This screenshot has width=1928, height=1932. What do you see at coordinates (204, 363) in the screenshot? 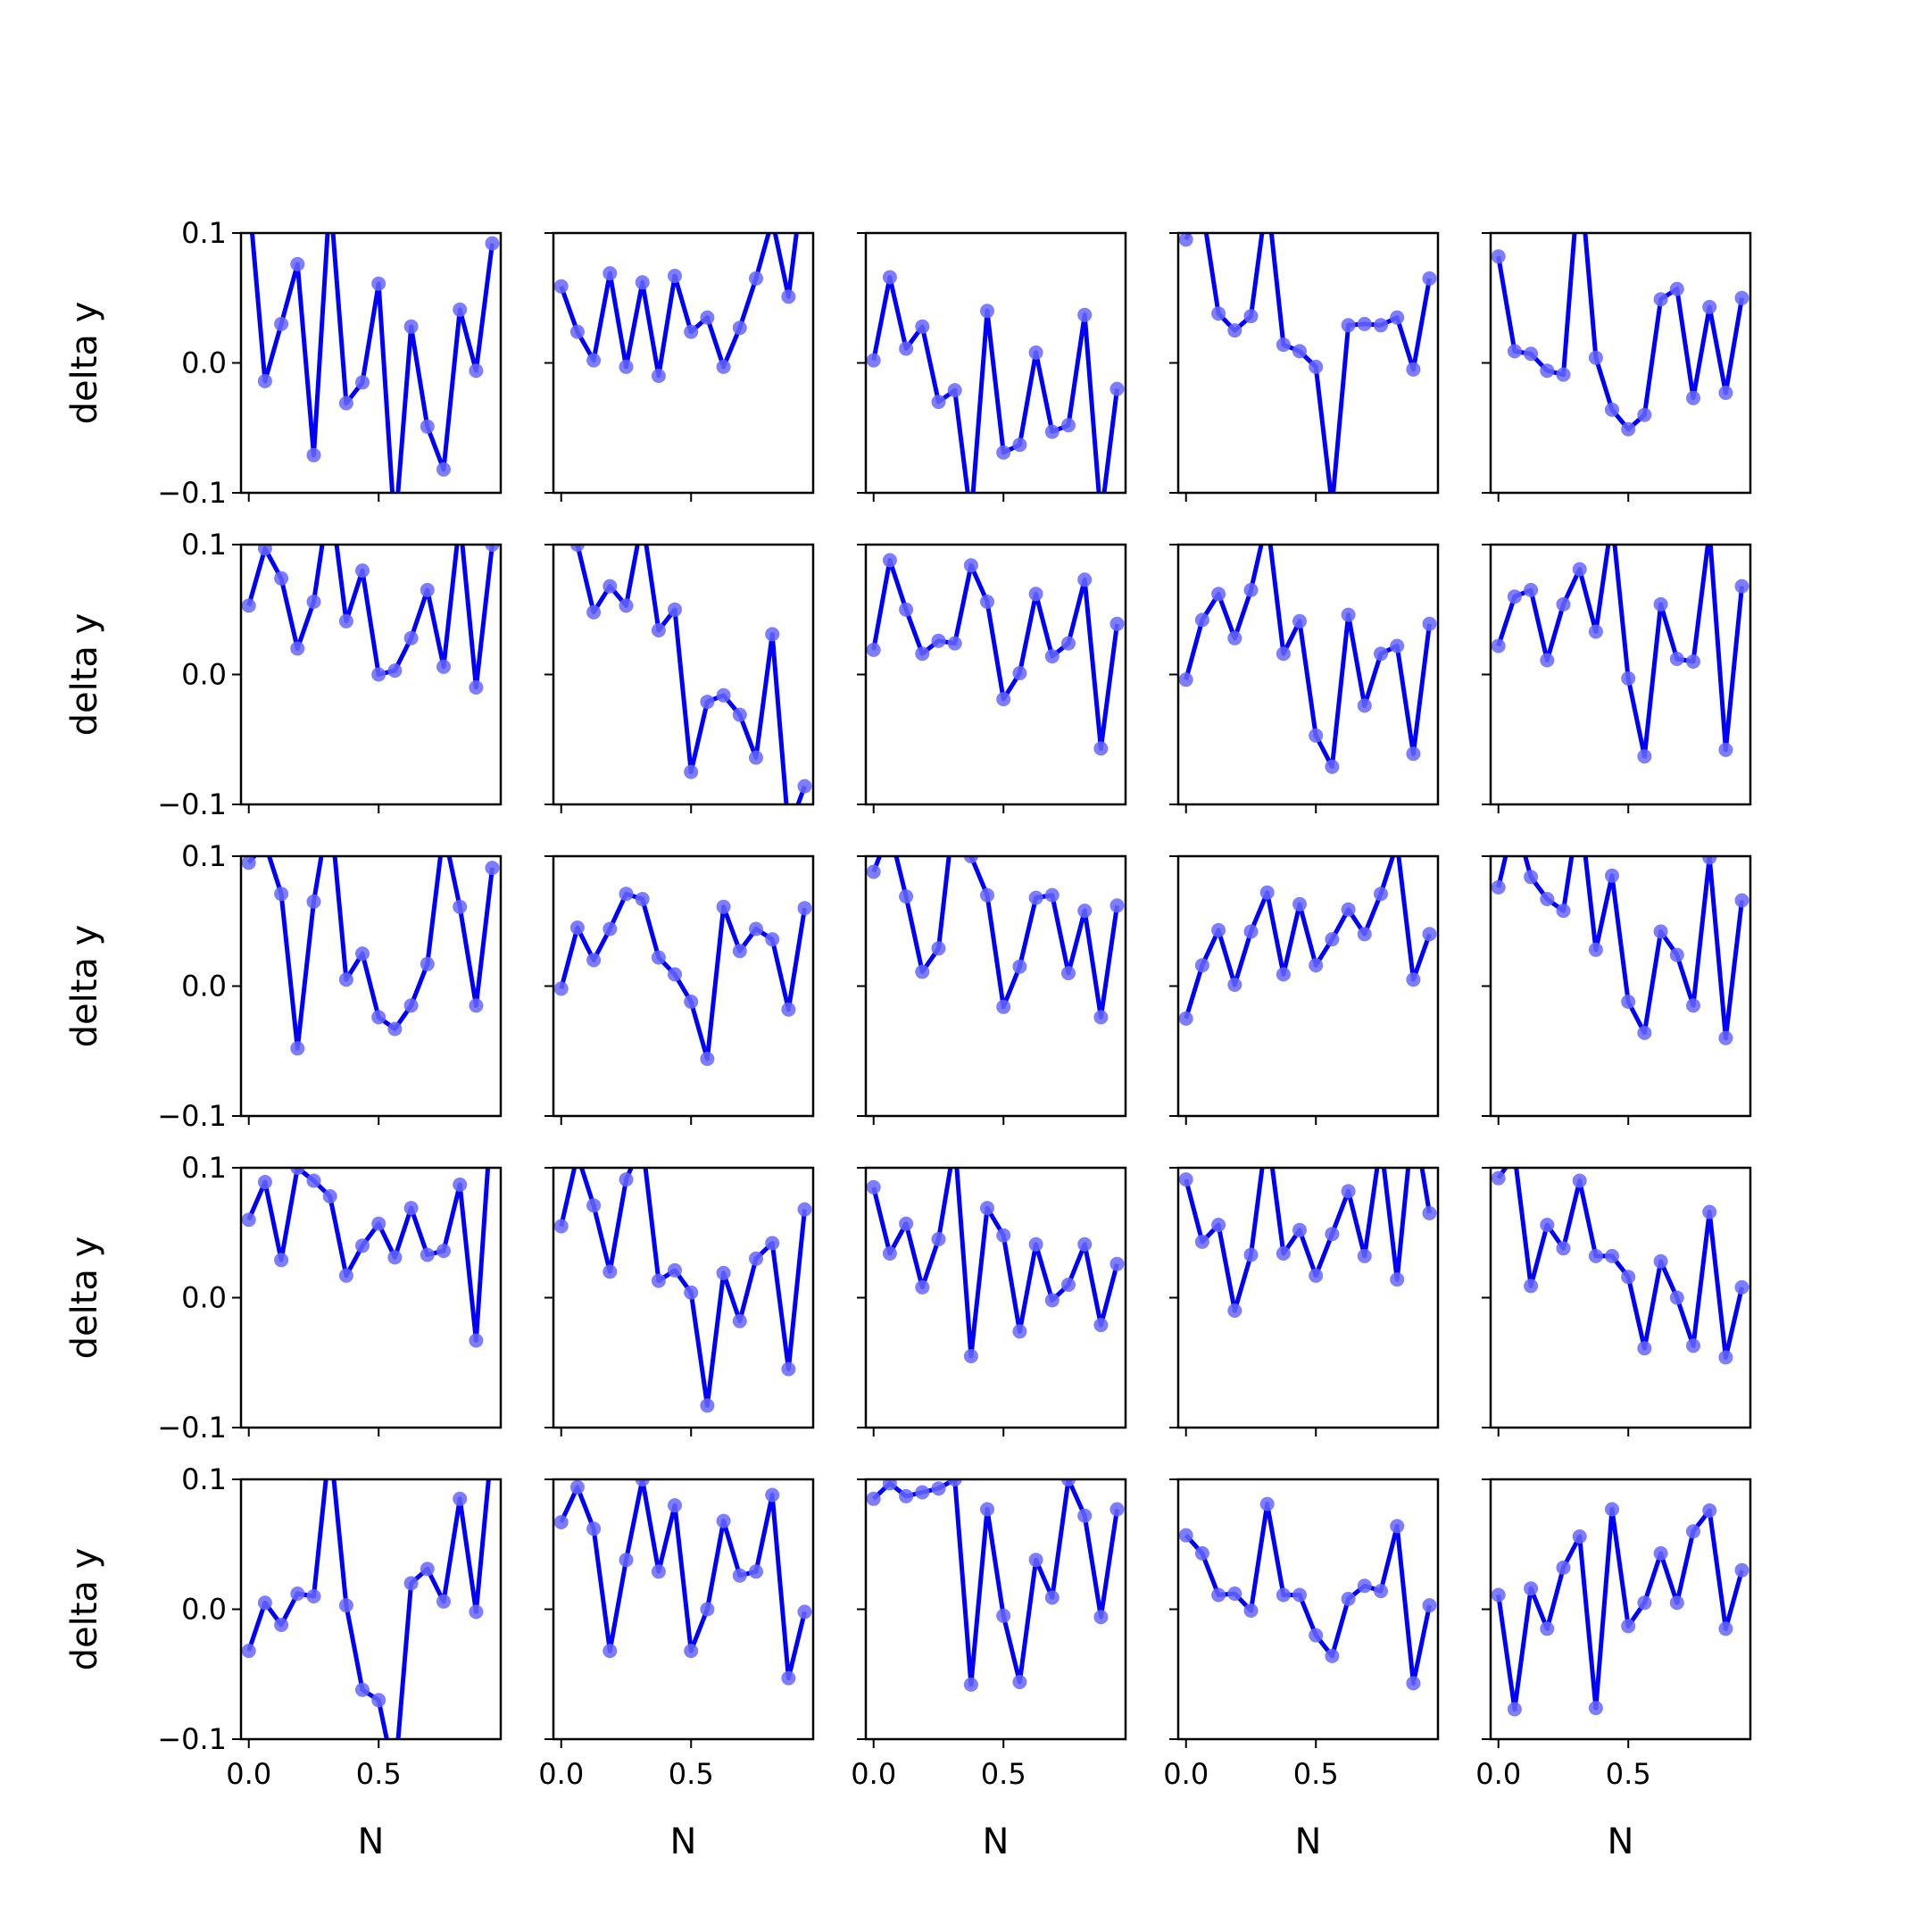
I see `y-tick-label: 0.0` at bounding box center [204, 363].